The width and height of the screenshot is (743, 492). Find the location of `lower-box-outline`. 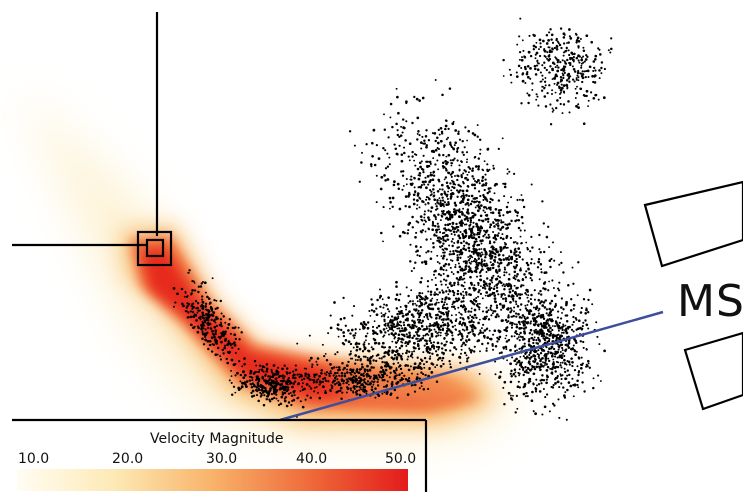

lower-box-outline is located at coordinates (713, 371).